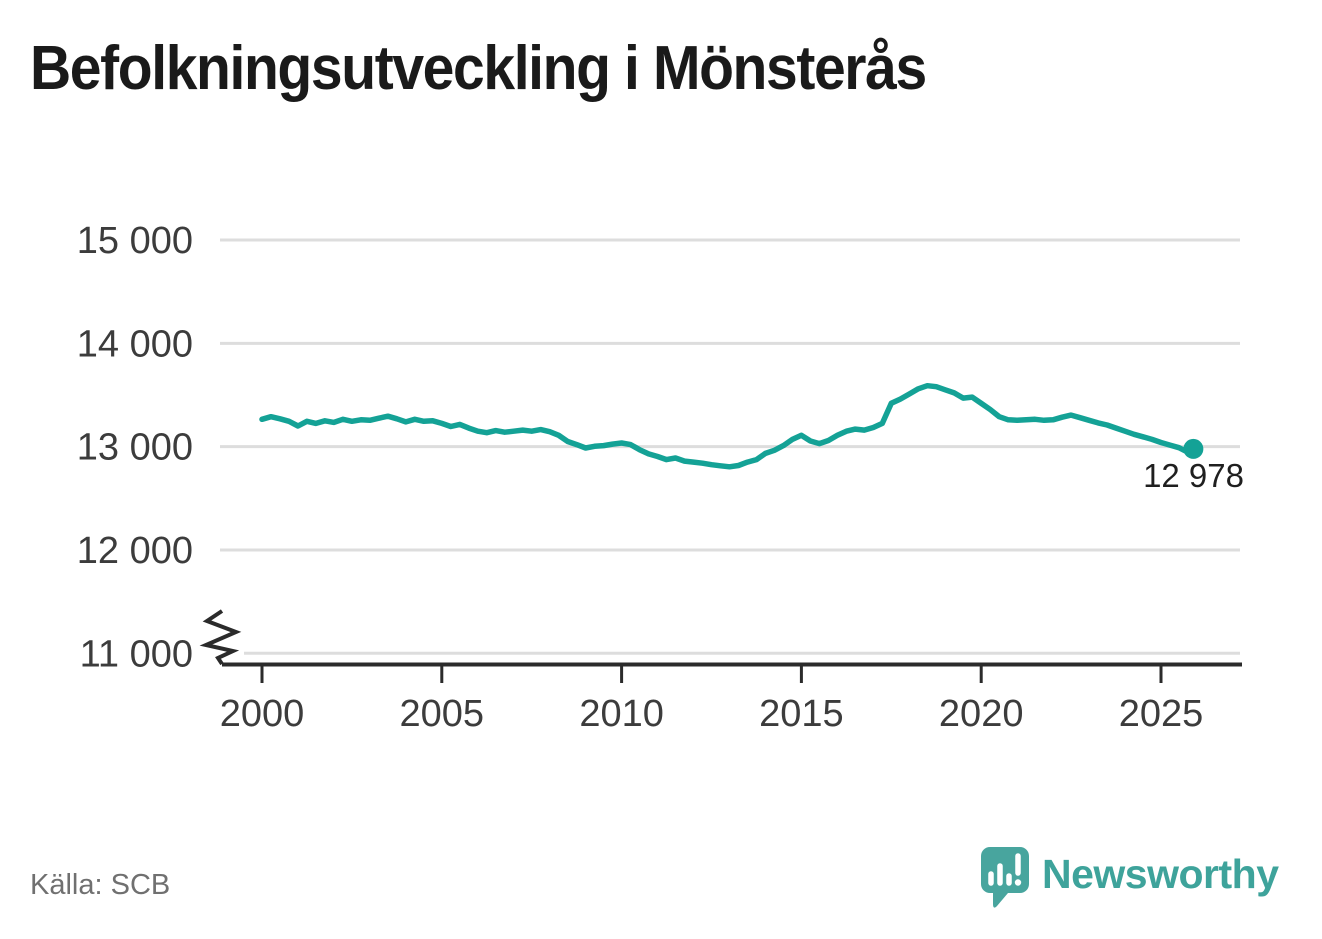  Describe the element at coordinates (100, 885) in the screenshot. I see `source-caption: Källa: SCB` at that location.